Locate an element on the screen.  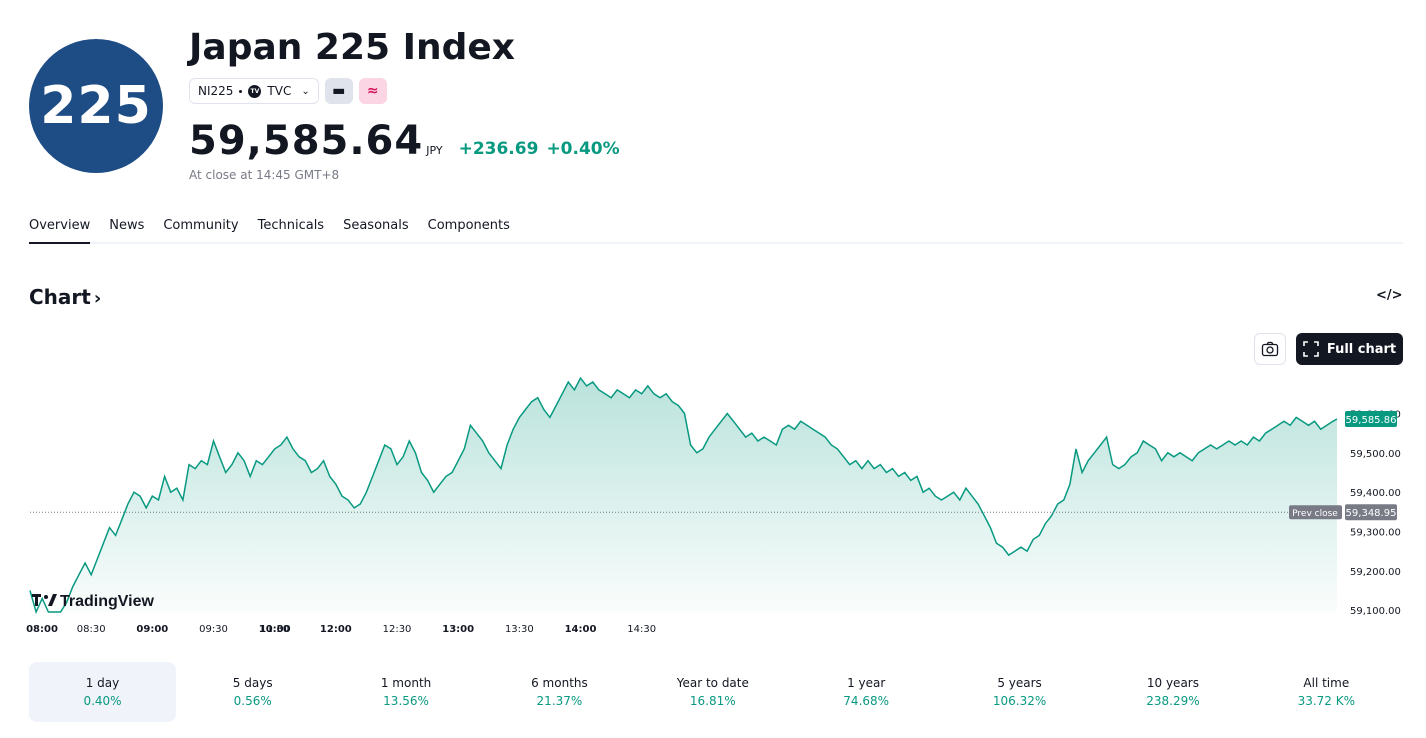
tab-overview: Overview is located at coordinates (60, 231).